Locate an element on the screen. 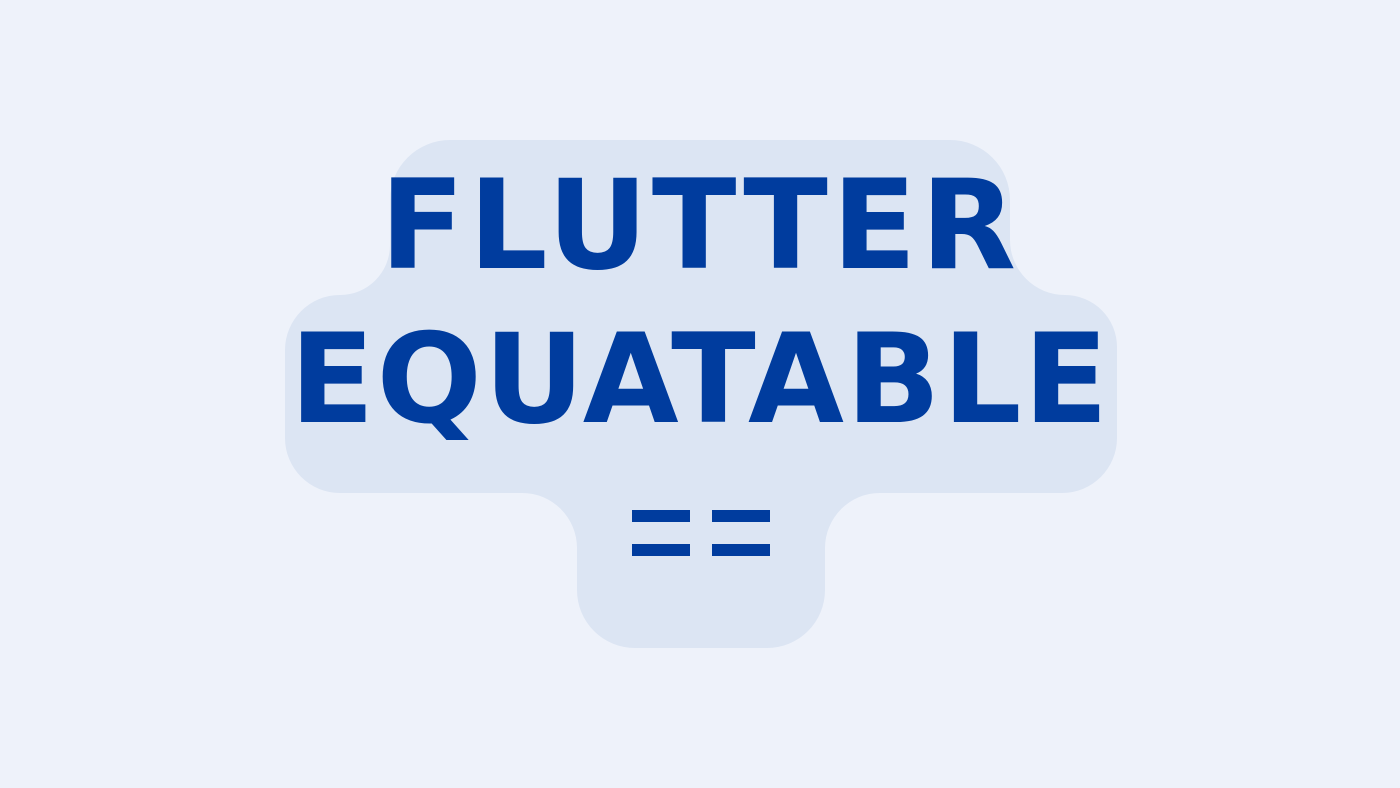  equality-operator: == is located at coordinates (701, 534).